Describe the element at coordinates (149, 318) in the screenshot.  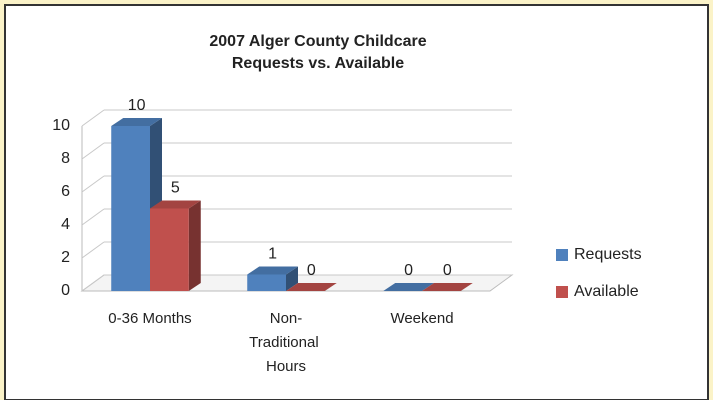
I see `x-tick-label: 0-36 Months` at that location.